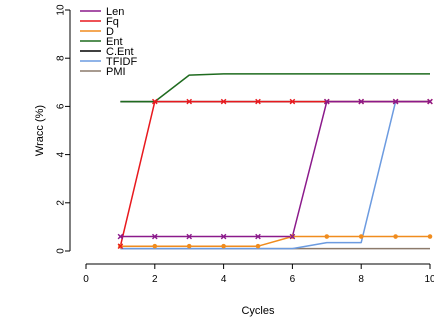 The height and width of the screenshot is (321, 434). I want to click on y-tick-label: 10, so click(61, 10).